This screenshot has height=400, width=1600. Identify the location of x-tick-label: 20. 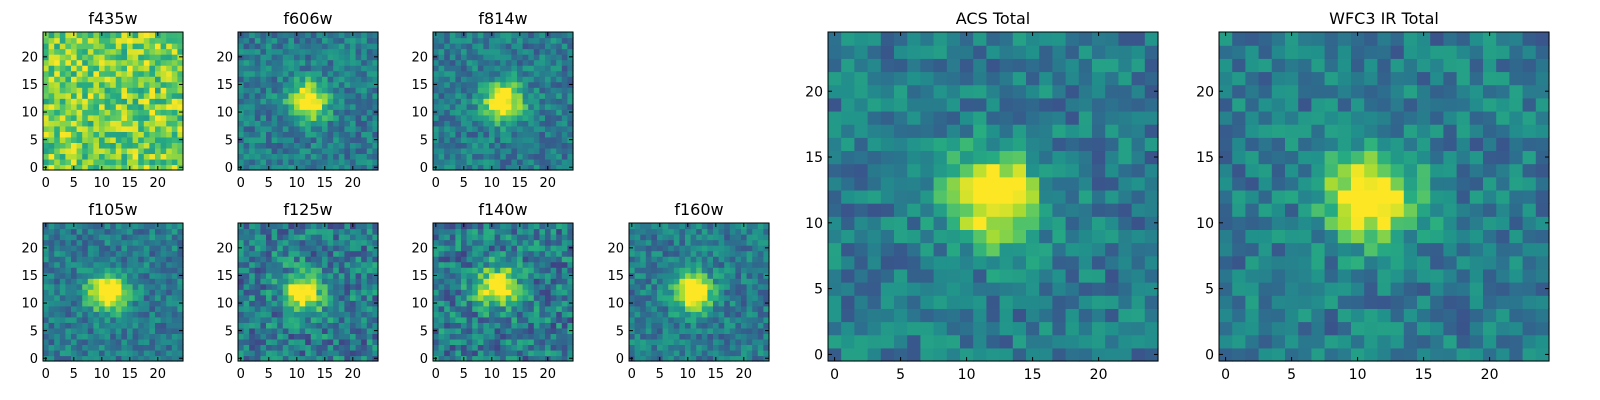
(158, 374).